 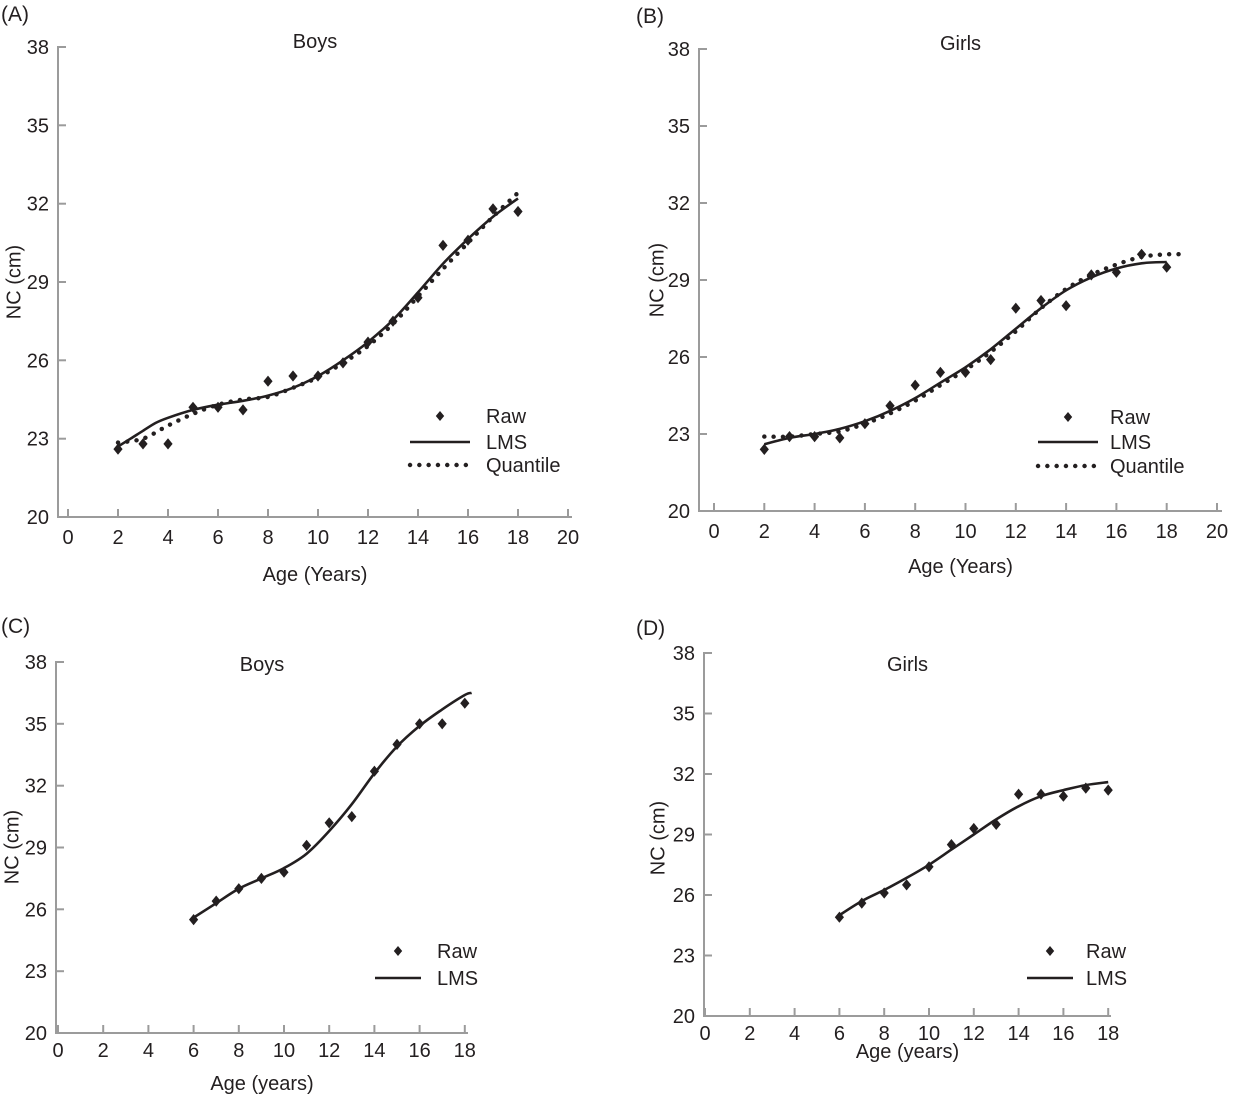 I want to click on panel-letter-C: (C), so click(x=16, y=626).